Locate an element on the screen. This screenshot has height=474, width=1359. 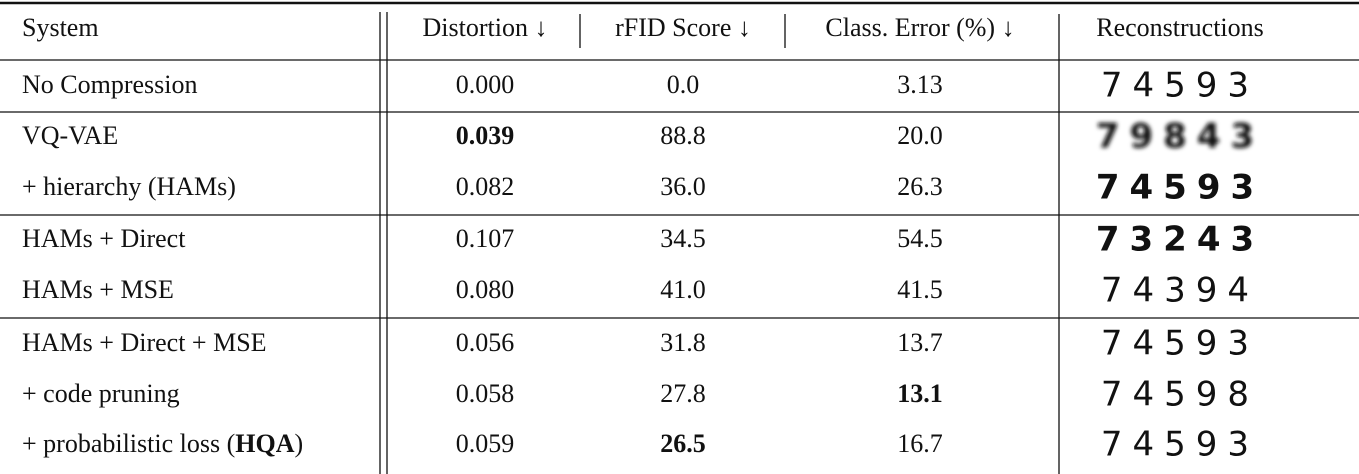
cell: 16.7 is located at coordinates (920, 443).